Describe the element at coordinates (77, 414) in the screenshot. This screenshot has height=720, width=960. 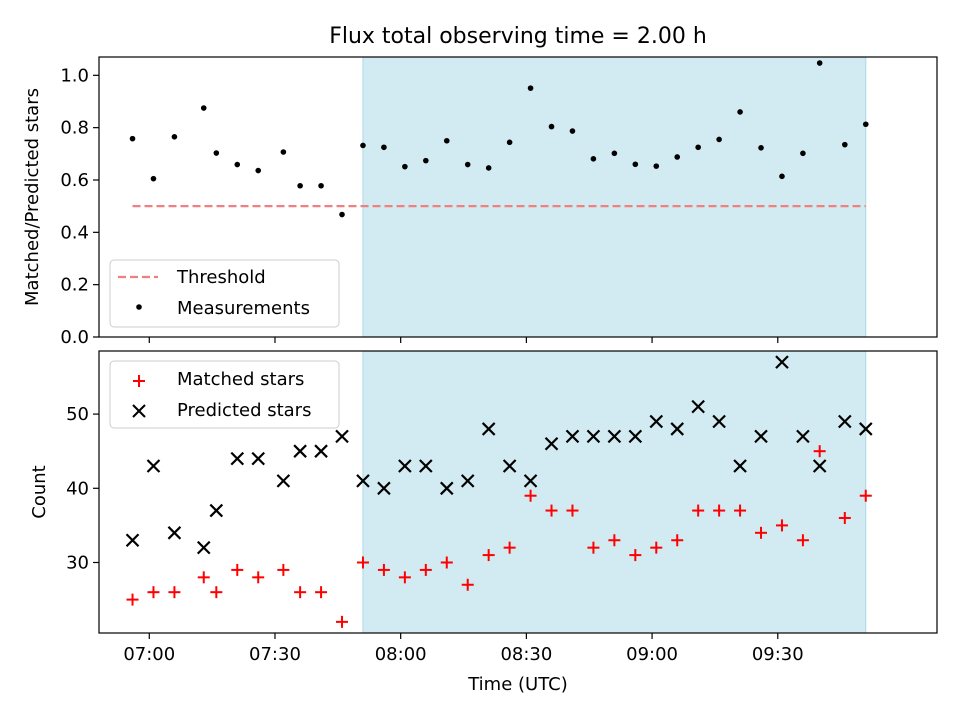
I see `bot-y-tick-label: 50` at that location.